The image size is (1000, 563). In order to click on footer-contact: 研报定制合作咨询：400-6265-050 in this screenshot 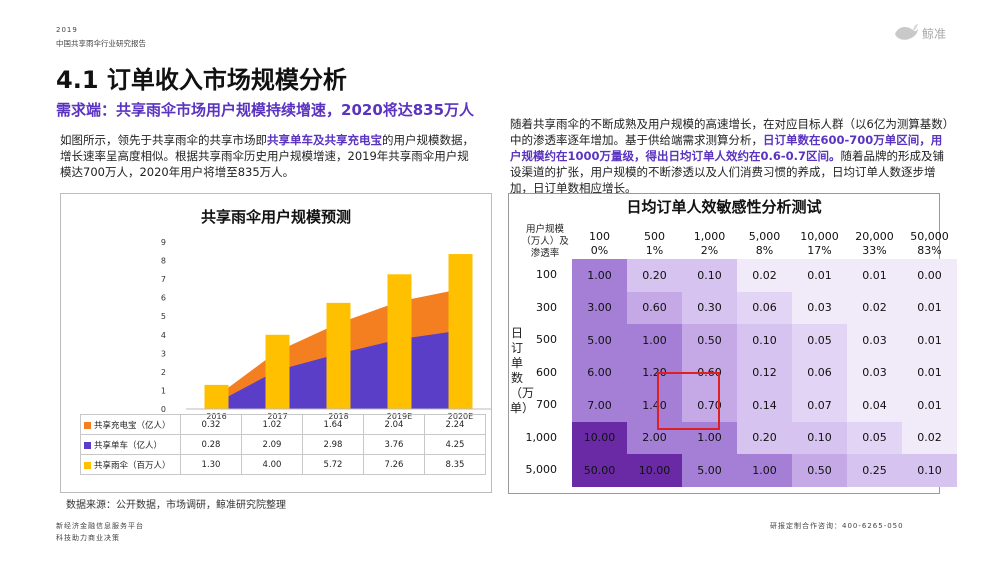, I will do `click(837, 526)`.